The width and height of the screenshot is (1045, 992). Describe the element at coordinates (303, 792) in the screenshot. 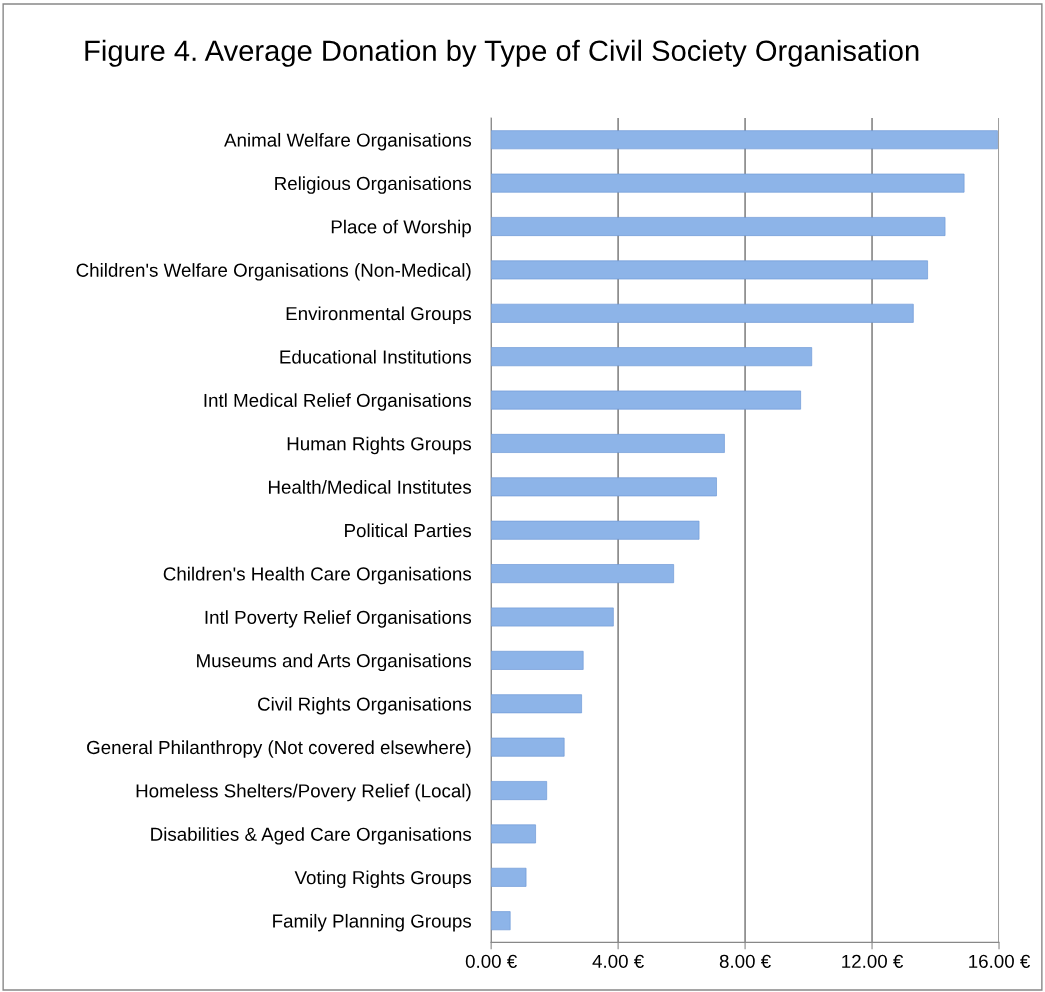

I see `y-tick-label: Homeless Shelters/Povery Relief (Local)` at that location.